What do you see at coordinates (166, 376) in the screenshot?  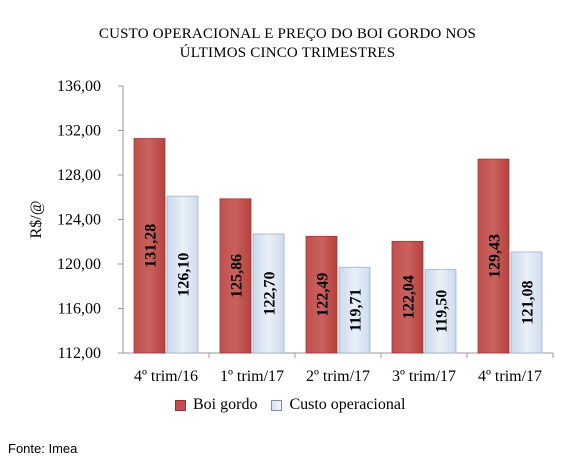 I see `x-tick-label: 4º trim/16` at bounding box center [166, 376].